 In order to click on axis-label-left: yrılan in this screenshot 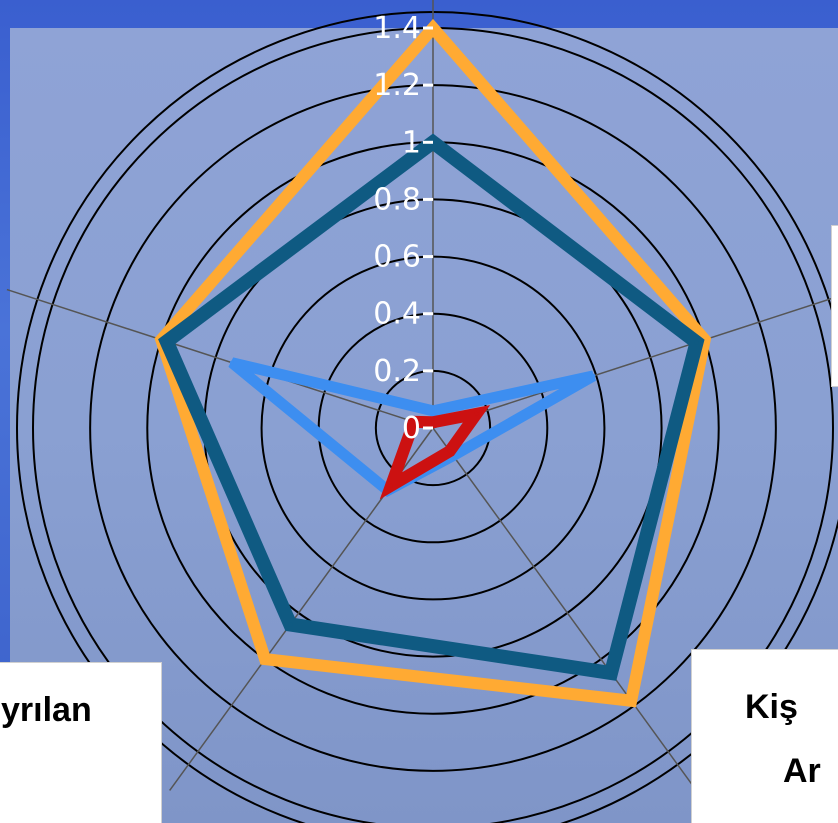, I will do `click(81, 742)`.